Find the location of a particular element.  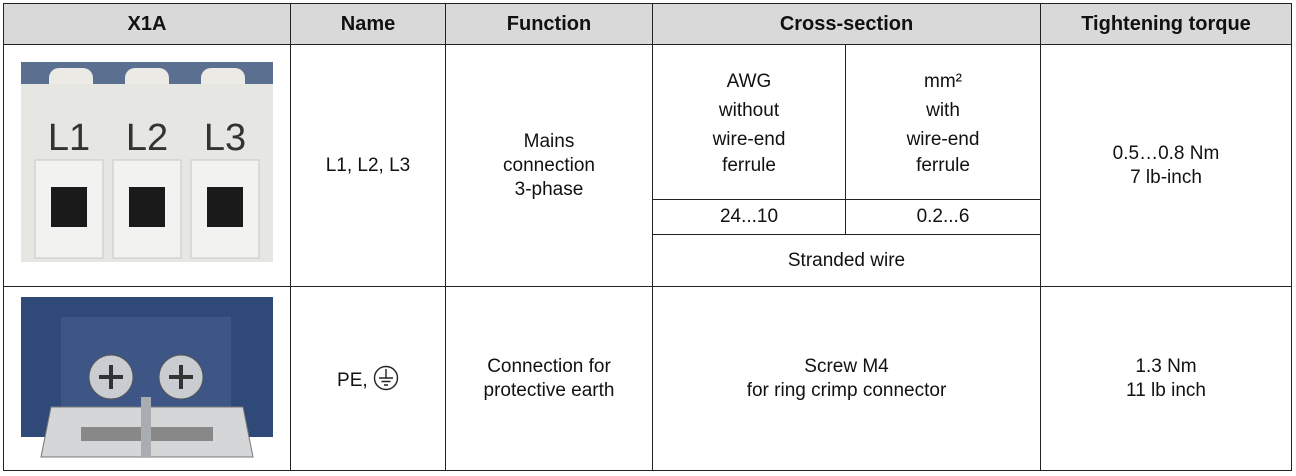

row: 24...10 0.2...6 is located at coordinates (648, 217).